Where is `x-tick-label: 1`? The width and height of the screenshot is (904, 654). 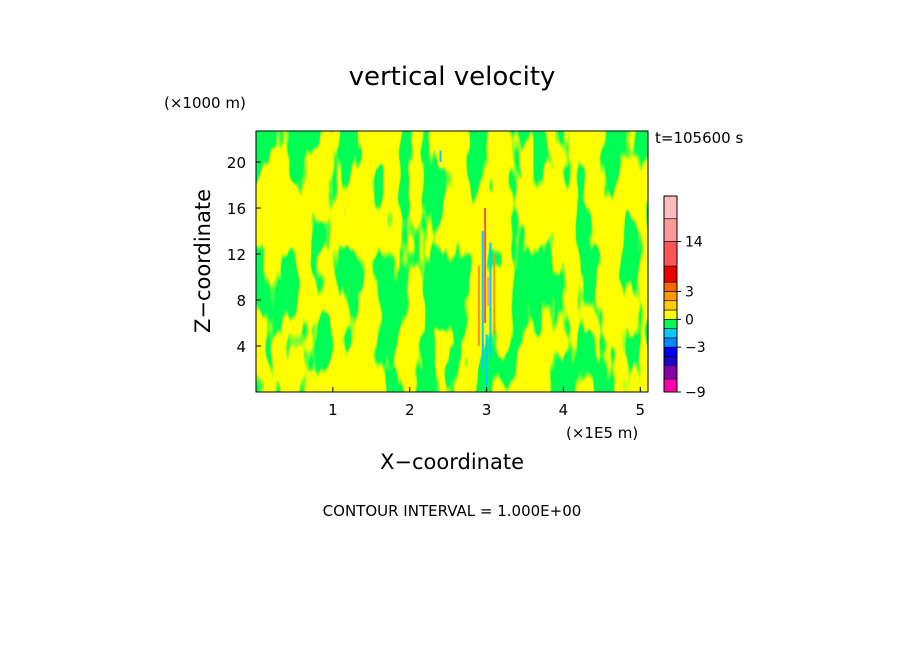
x-tick-label: 1 is located at coordinates (333, 410).